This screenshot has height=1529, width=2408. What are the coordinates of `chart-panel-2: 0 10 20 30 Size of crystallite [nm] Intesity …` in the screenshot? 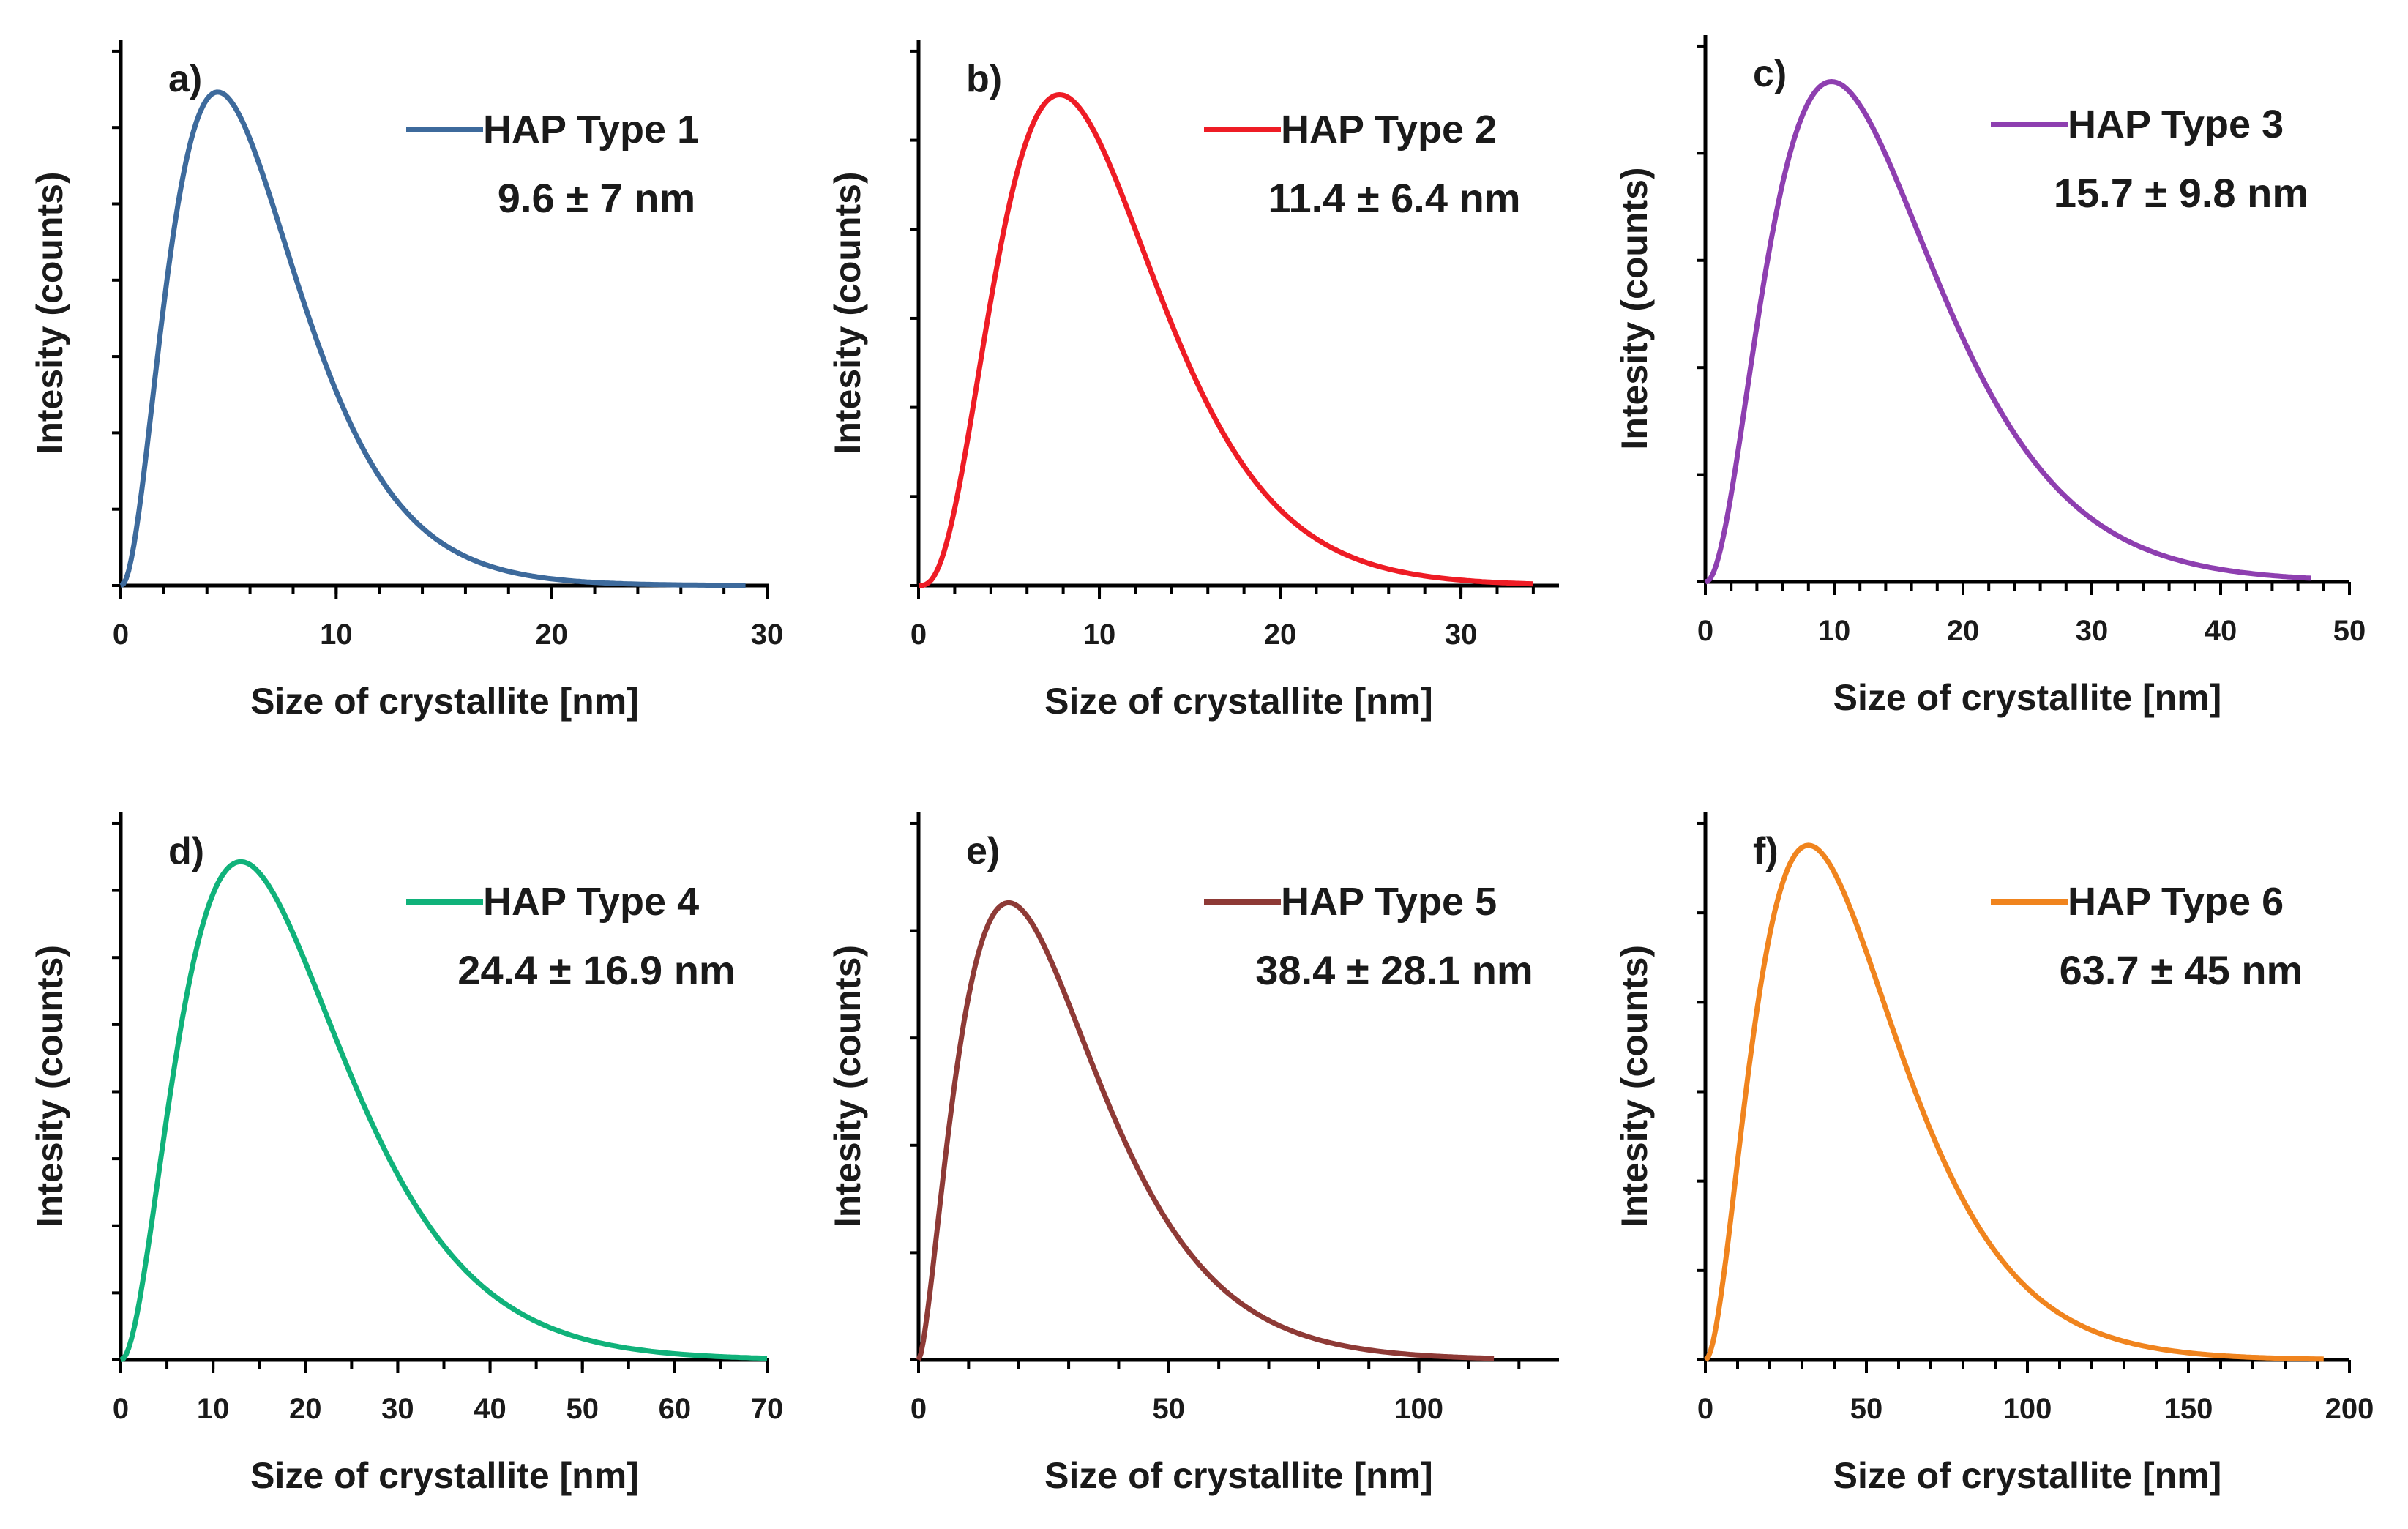 It's located at (1193, 381).